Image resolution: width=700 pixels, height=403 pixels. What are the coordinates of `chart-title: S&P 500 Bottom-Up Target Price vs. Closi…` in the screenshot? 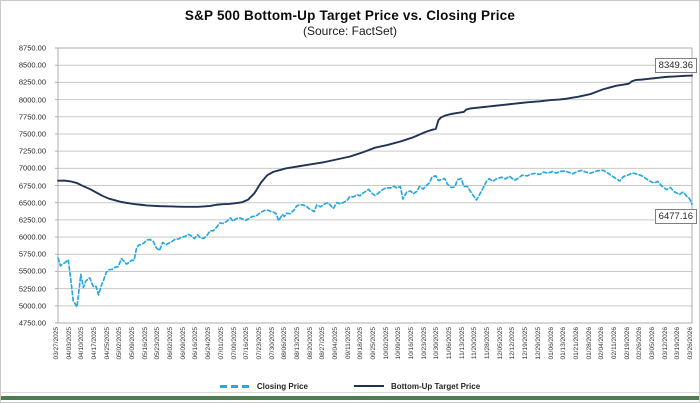 It's located at (350, 15).